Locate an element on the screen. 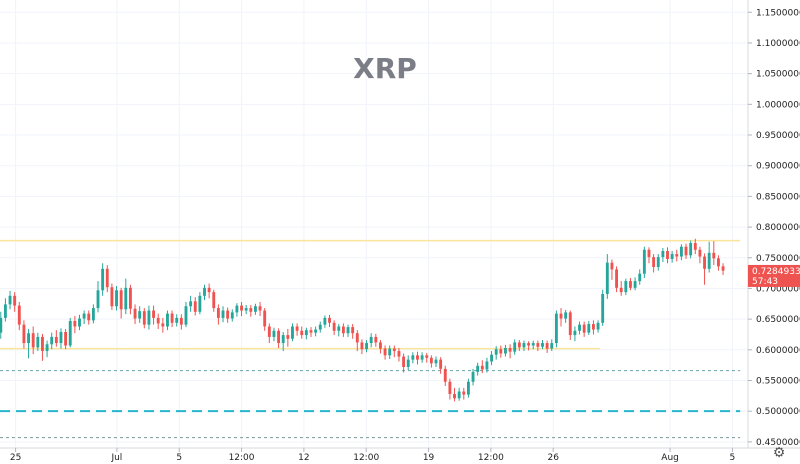 The height and width of the screenshot is (464, 800). current-price-tag: 0.72849338 57:43 is located at coordinates (774, 275).